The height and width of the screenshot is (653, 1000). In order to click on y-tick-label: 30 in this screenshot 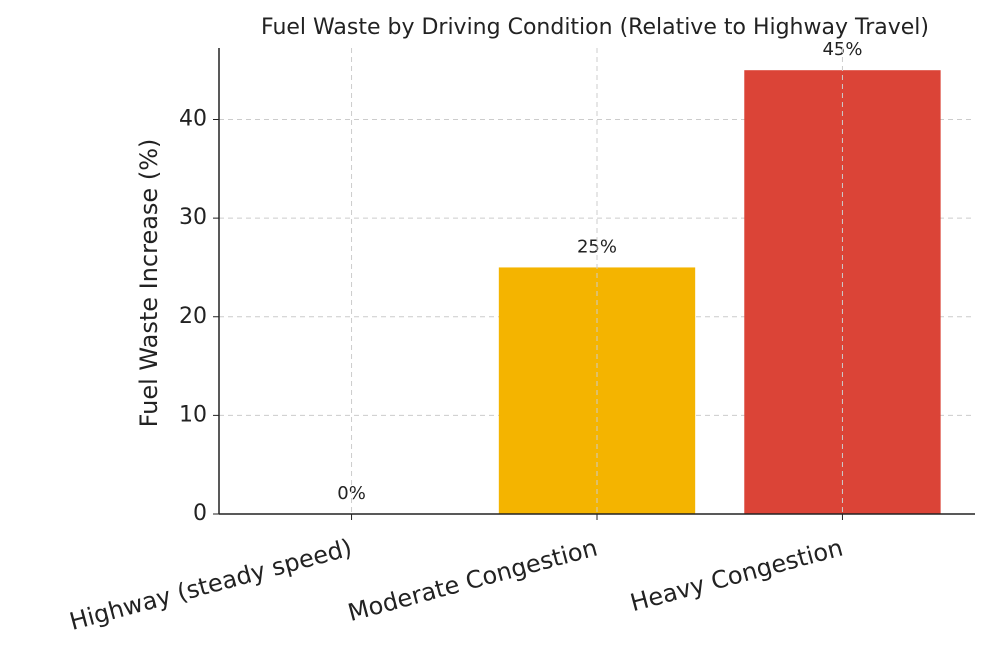, I will do `click(193, 217)`.